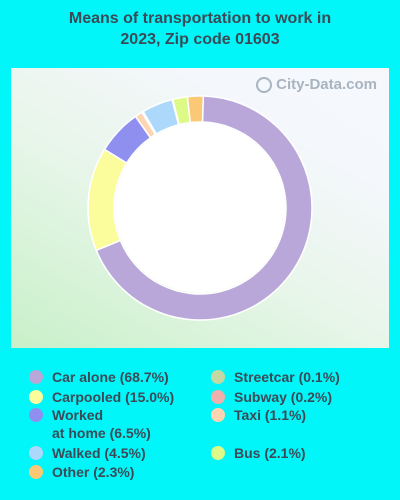 This screenshot has width=400, height=500. Describe the element at coordinates (181, 110) in the screenshot. I see `slice-bus` at that location.